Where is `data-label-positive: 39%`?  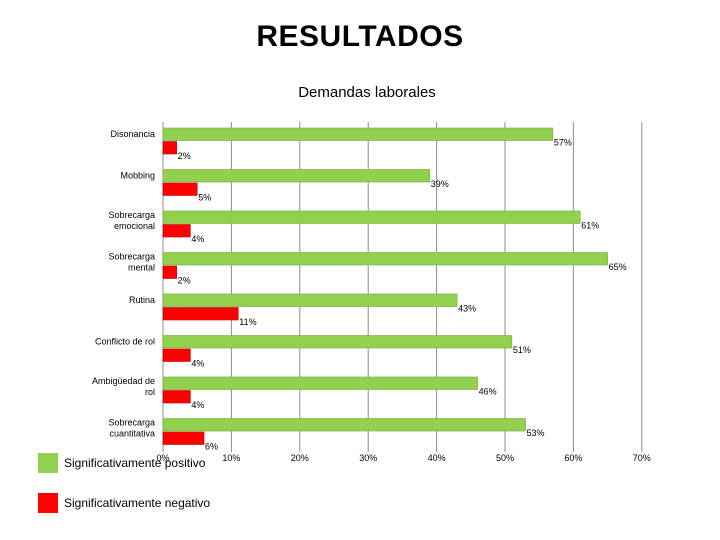 data-label-positive: 39% is located at coordinates (440, 184).